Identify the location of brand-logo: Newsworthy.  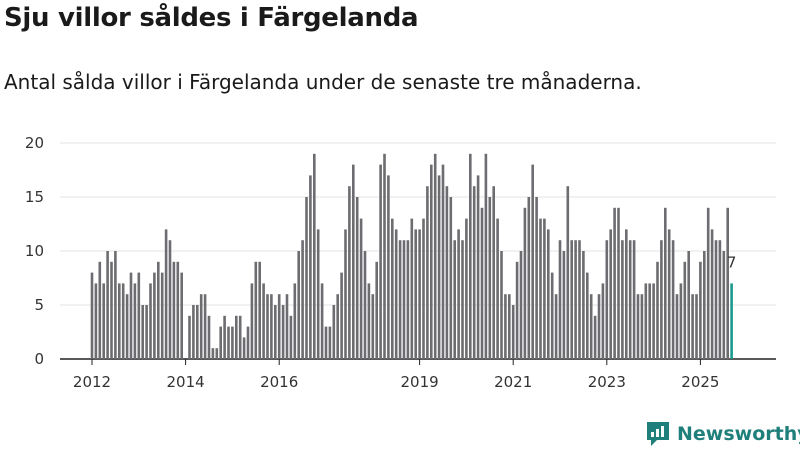
(722, 434).